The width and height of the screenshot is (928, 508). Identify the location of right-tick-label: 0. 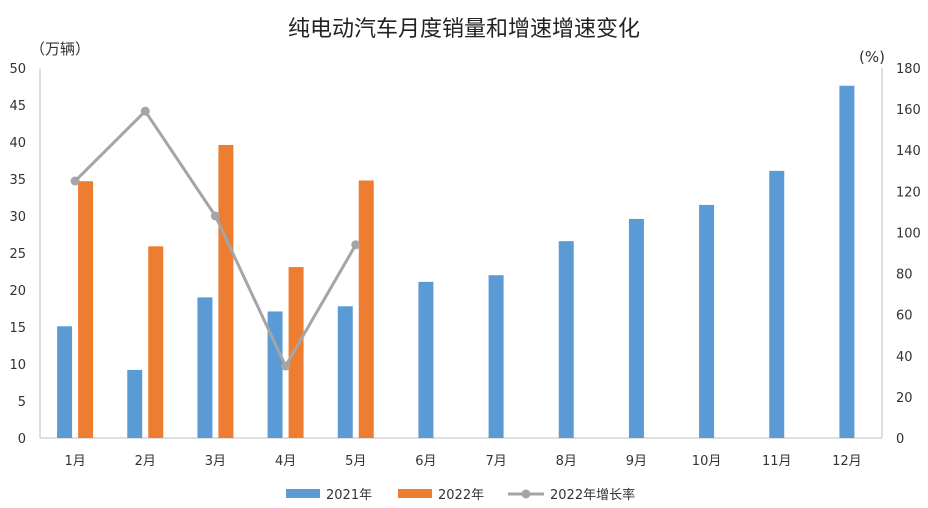
(900, 439).